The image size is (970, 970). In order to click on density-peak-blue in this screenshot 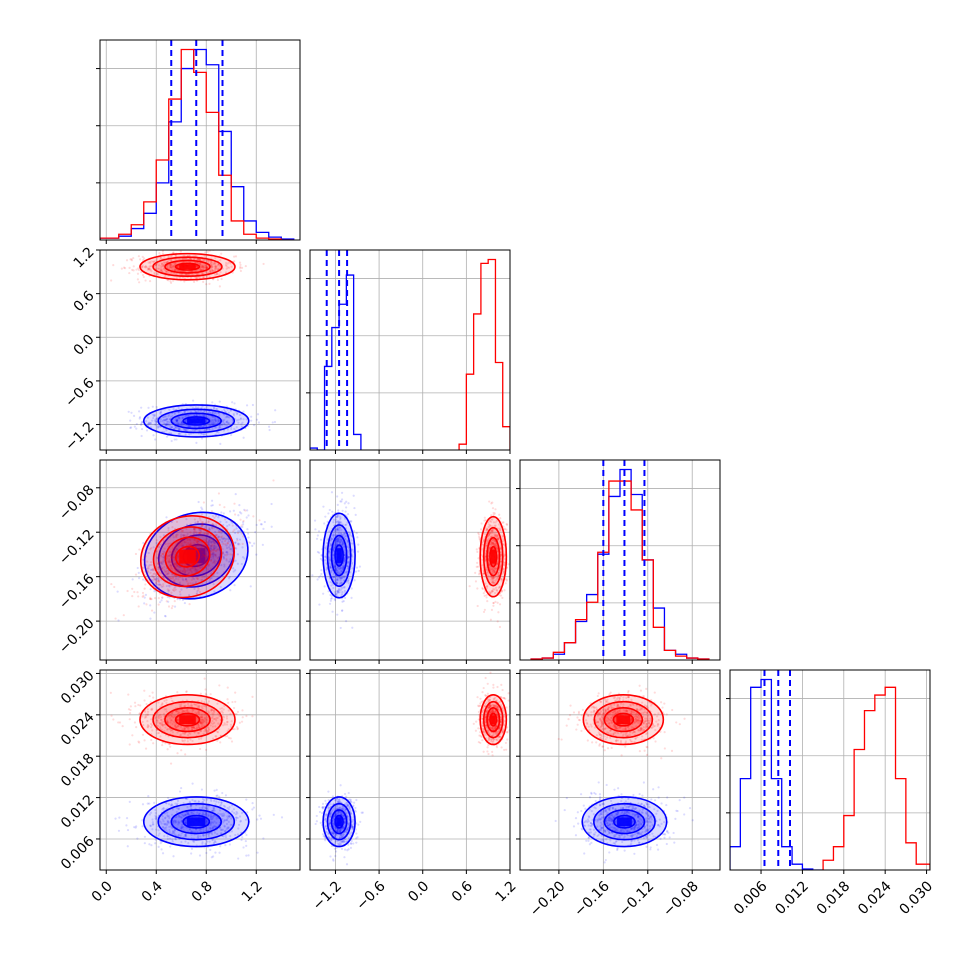, I will do `click(339, 555)`.